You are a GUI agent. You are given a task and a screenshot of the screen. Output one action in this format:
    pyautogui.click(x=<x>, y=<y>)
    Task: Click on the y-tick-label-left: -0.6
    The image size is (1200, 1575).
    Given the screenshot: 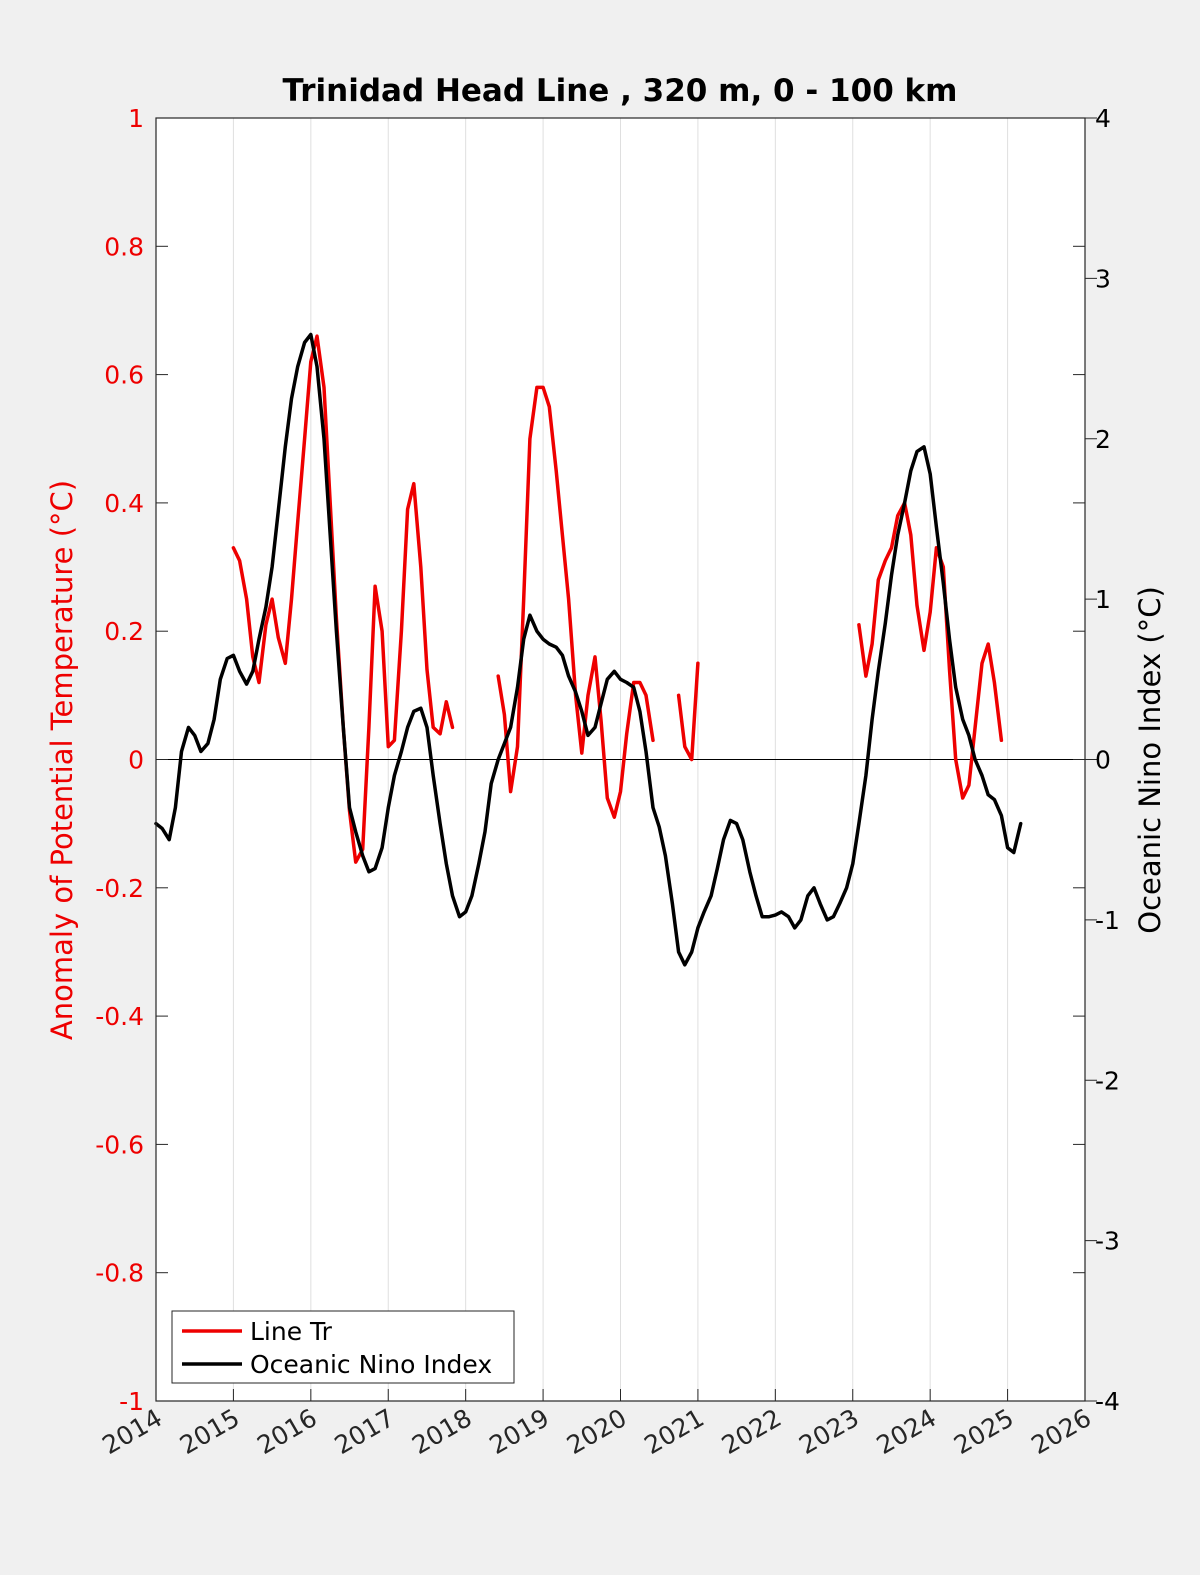 What is the action you would take?
    pyautogui.click(x=119, y=1144)
    